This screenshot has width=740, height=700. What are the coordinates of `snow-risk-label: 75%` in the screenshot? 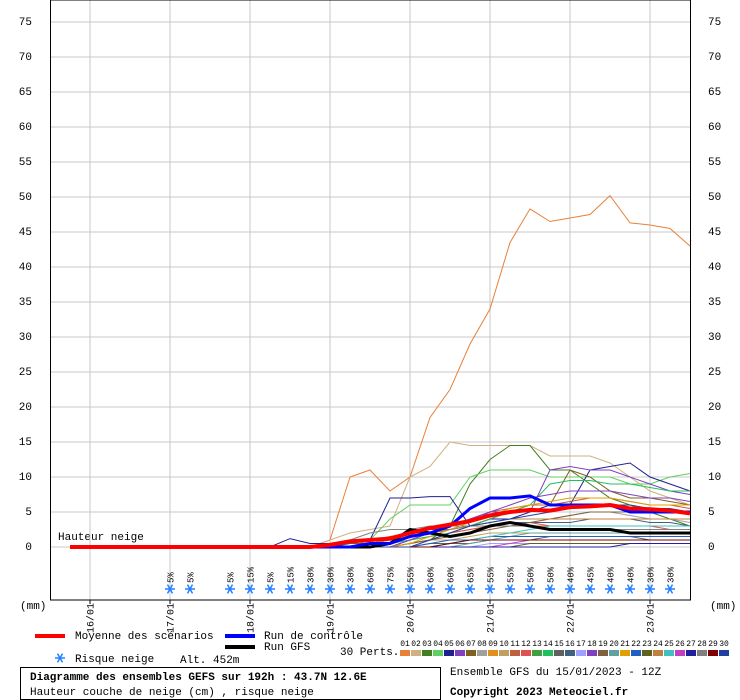 It's located at (391, 574).